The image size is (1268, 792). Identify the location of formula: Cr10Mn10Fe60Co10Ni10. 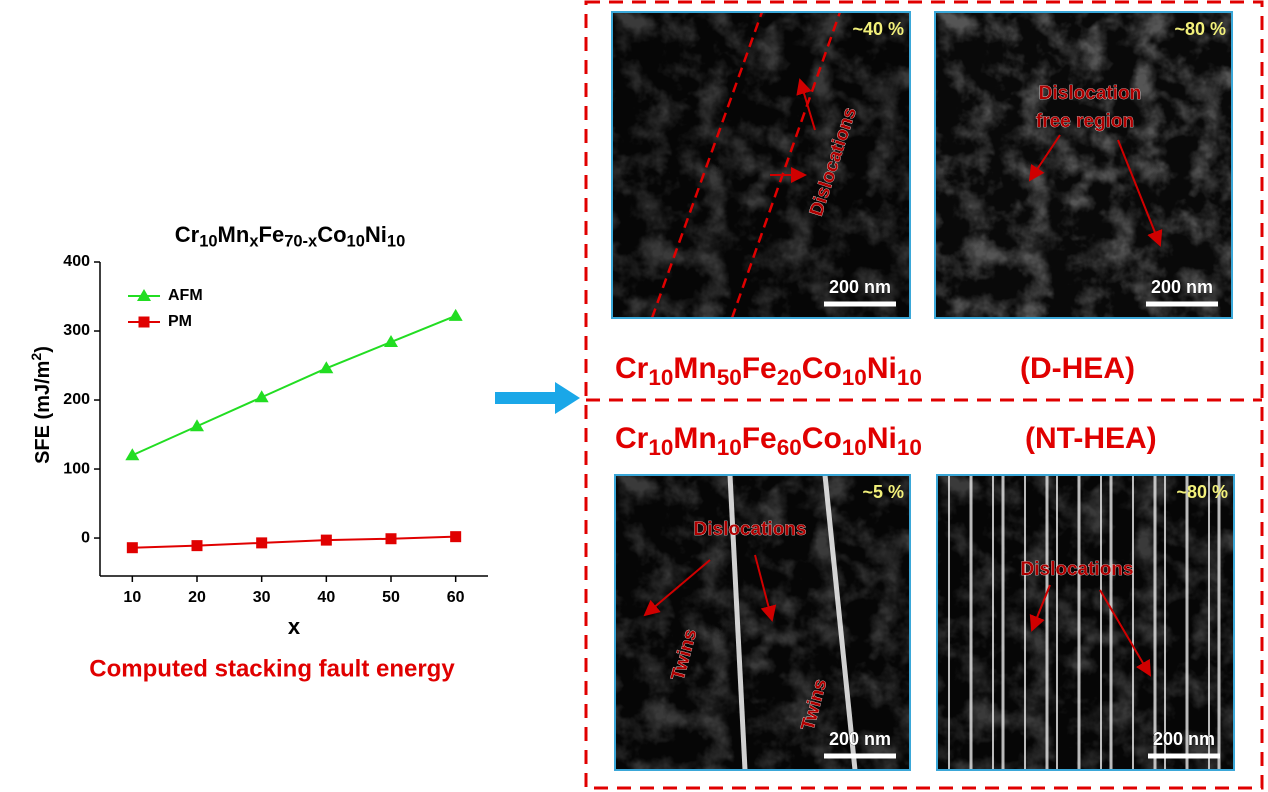
(768, 441).